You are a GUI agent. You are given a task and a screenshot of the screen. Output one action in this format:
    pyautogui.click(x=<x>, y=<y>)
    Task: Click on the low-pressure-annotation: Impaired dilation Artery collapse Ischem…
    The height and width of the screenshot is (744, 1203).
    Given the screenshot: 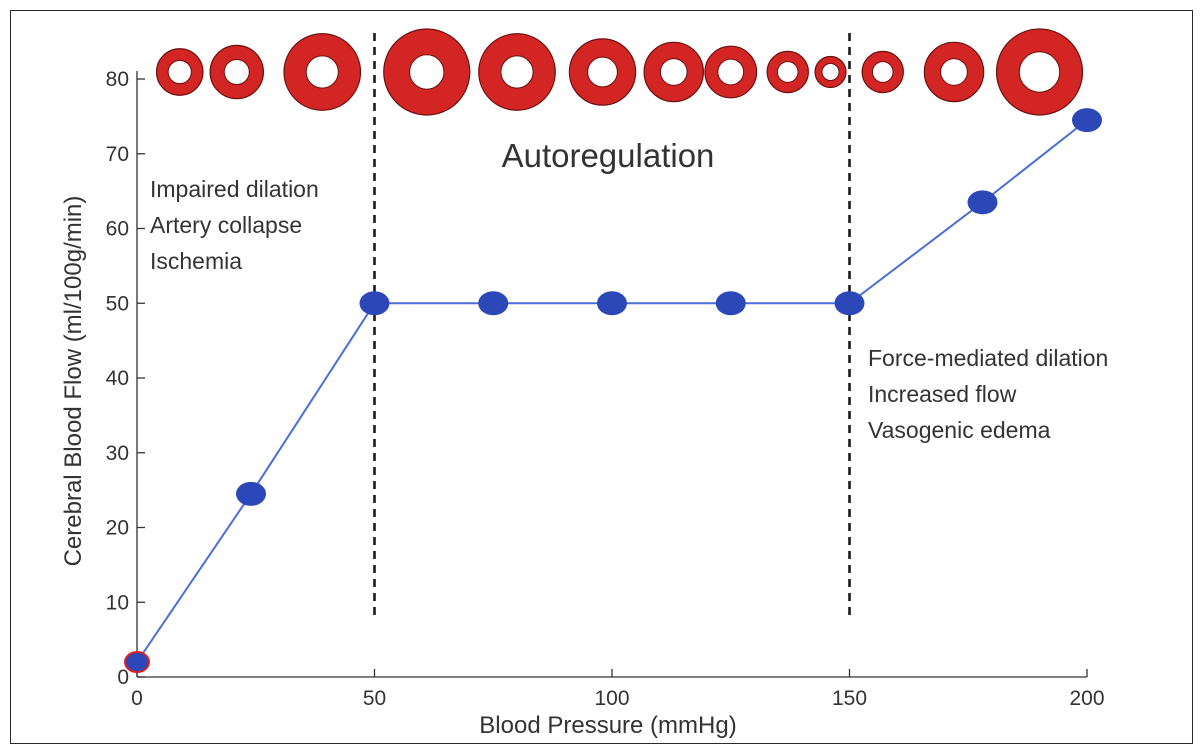 What is the action you would take?
    pyautogui.click(x=234, y=225)
    